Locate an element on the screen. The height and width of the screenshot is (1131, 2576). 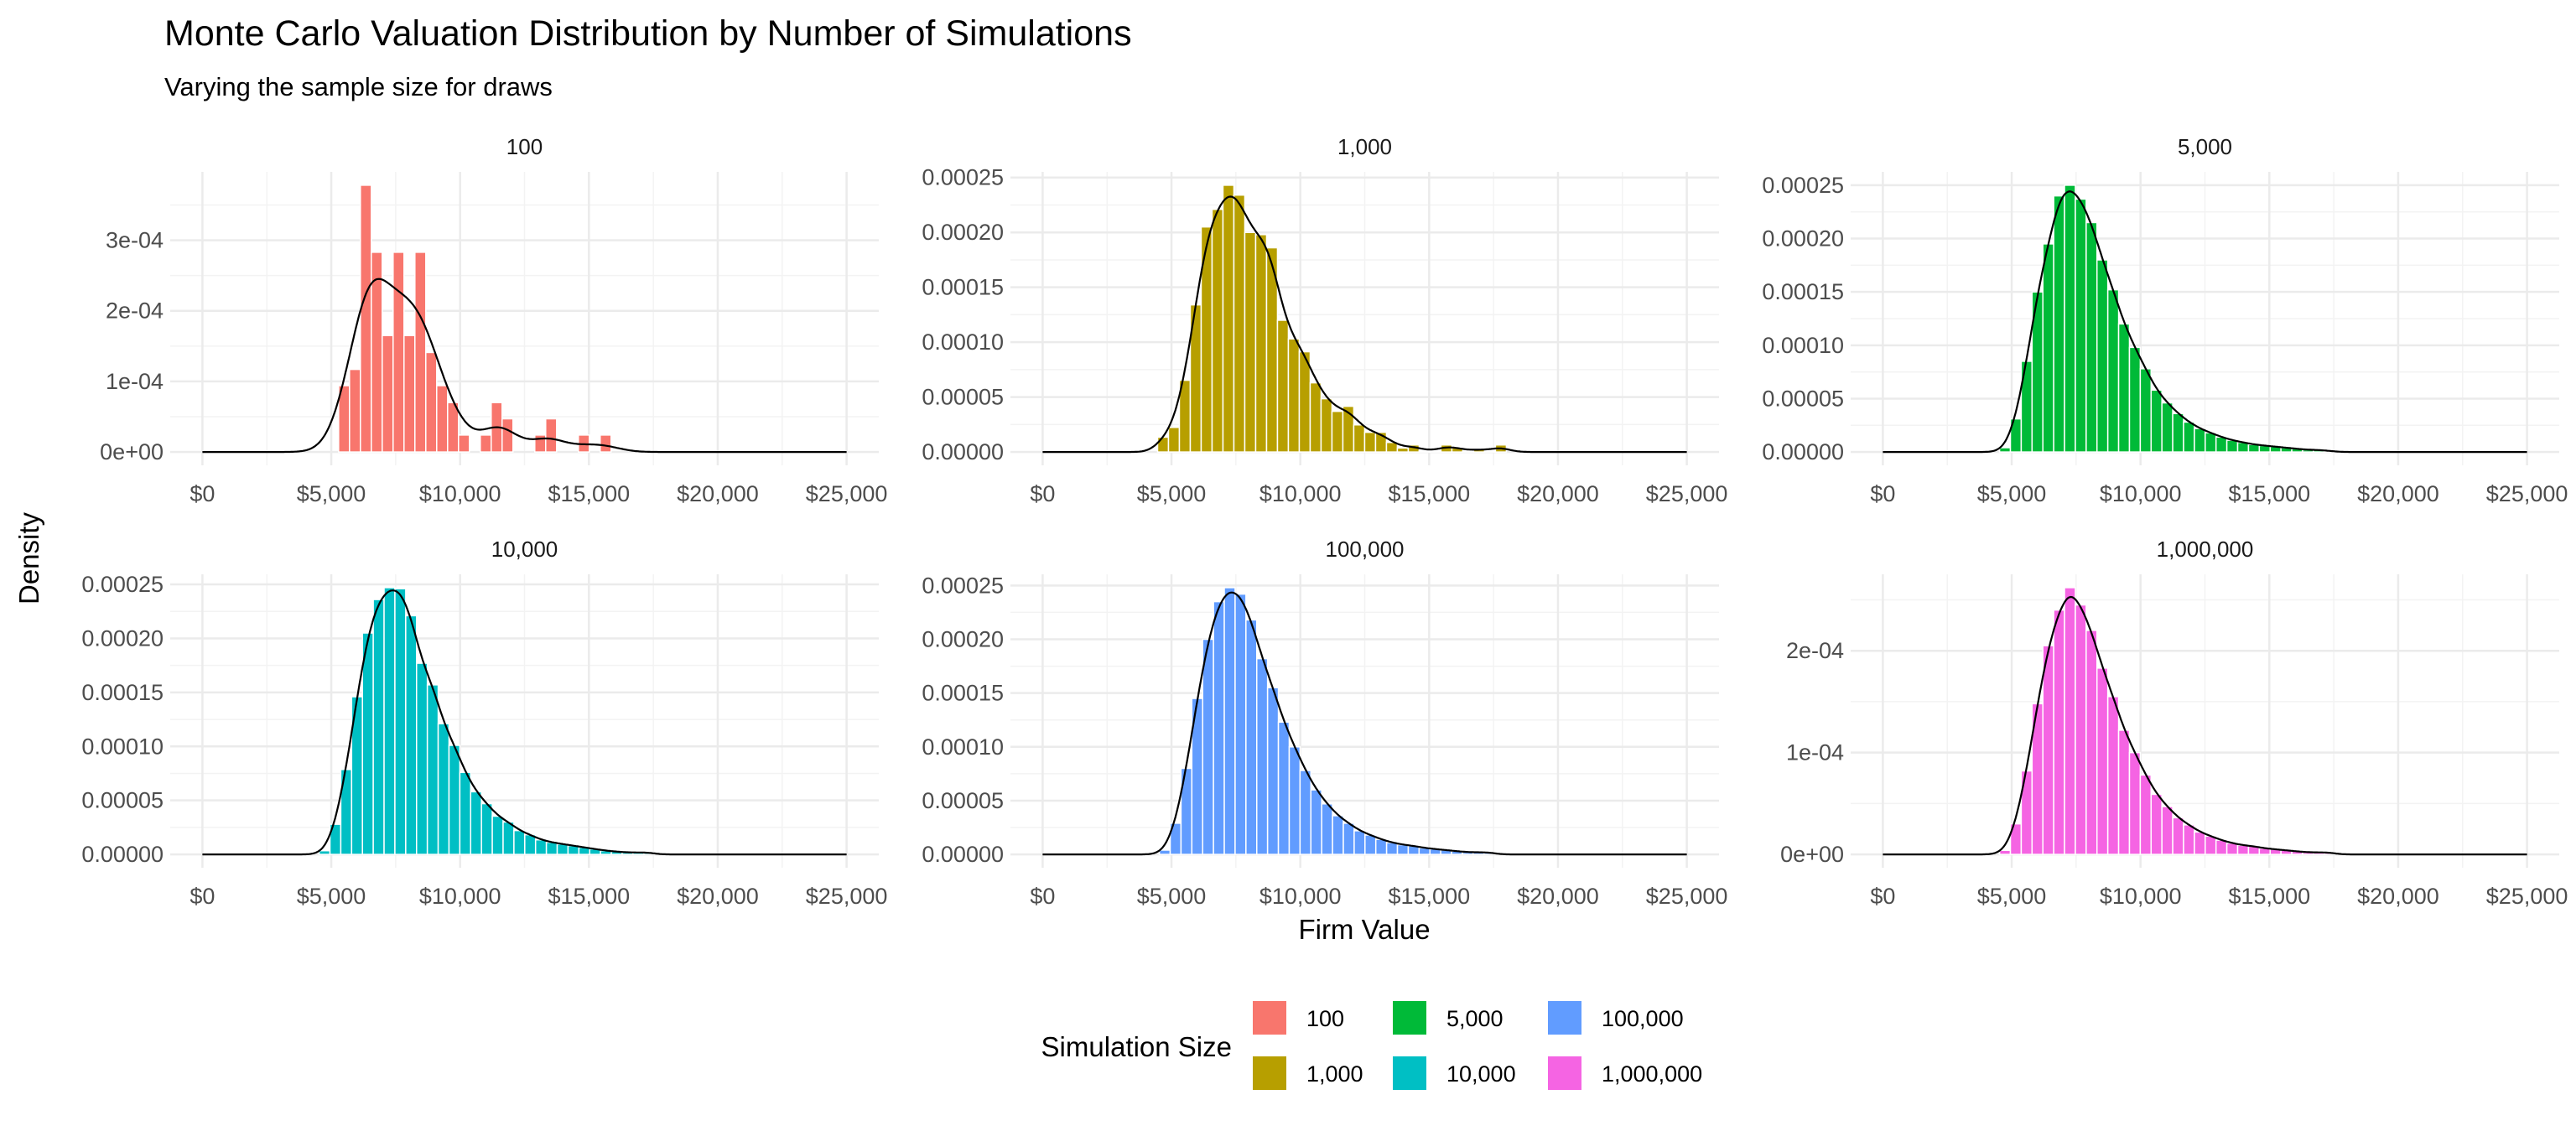
legend-label: 100,000 is located at coordinates (1643, 1018).